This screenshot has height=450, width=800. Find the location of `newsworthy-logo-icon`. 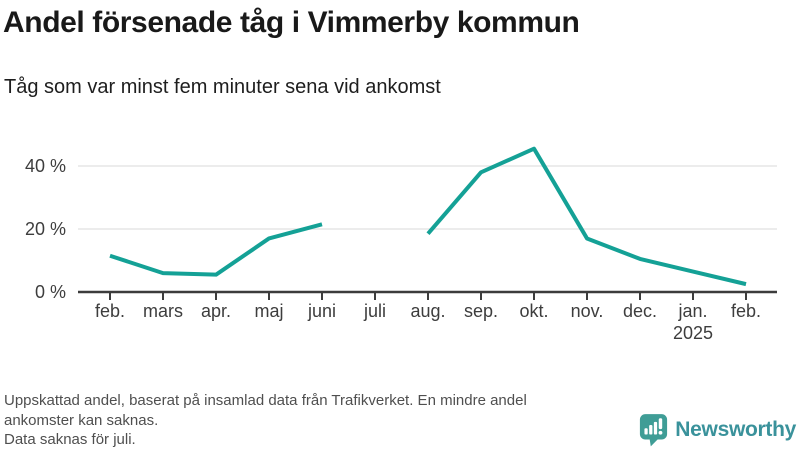

newsworthy-logo-icon is located at coordinates (654, 430).